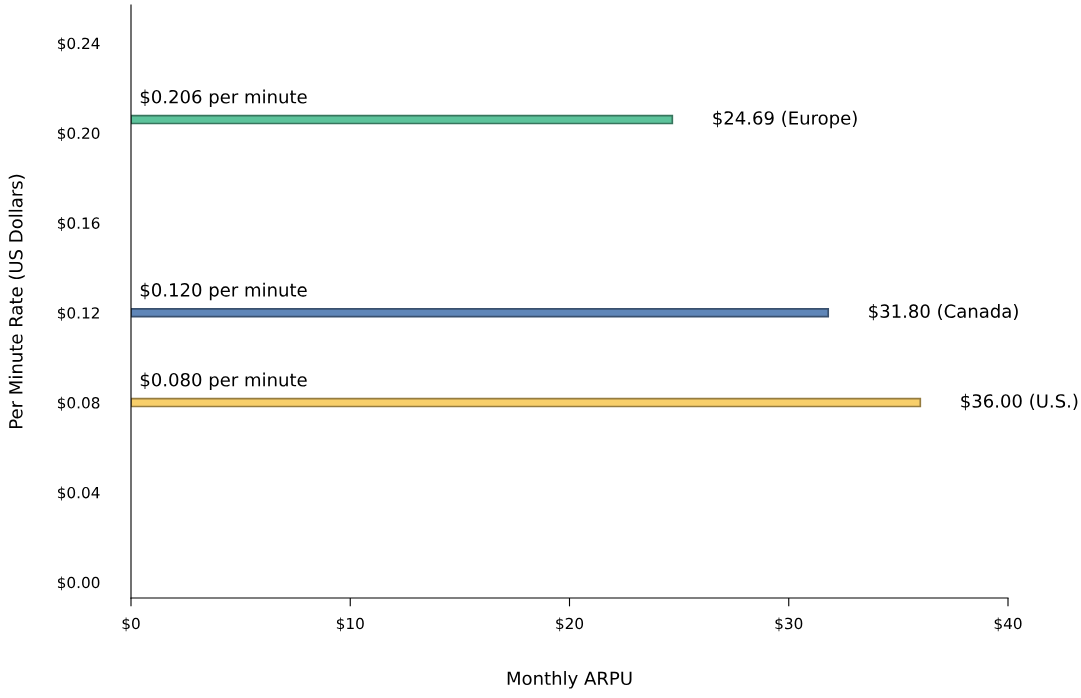 This screenshot has height=698, width=1081. Describe the element at coordinates (569, 680) in the screenshot. I see `x-axis-title: Monthly ARPU` at that location.